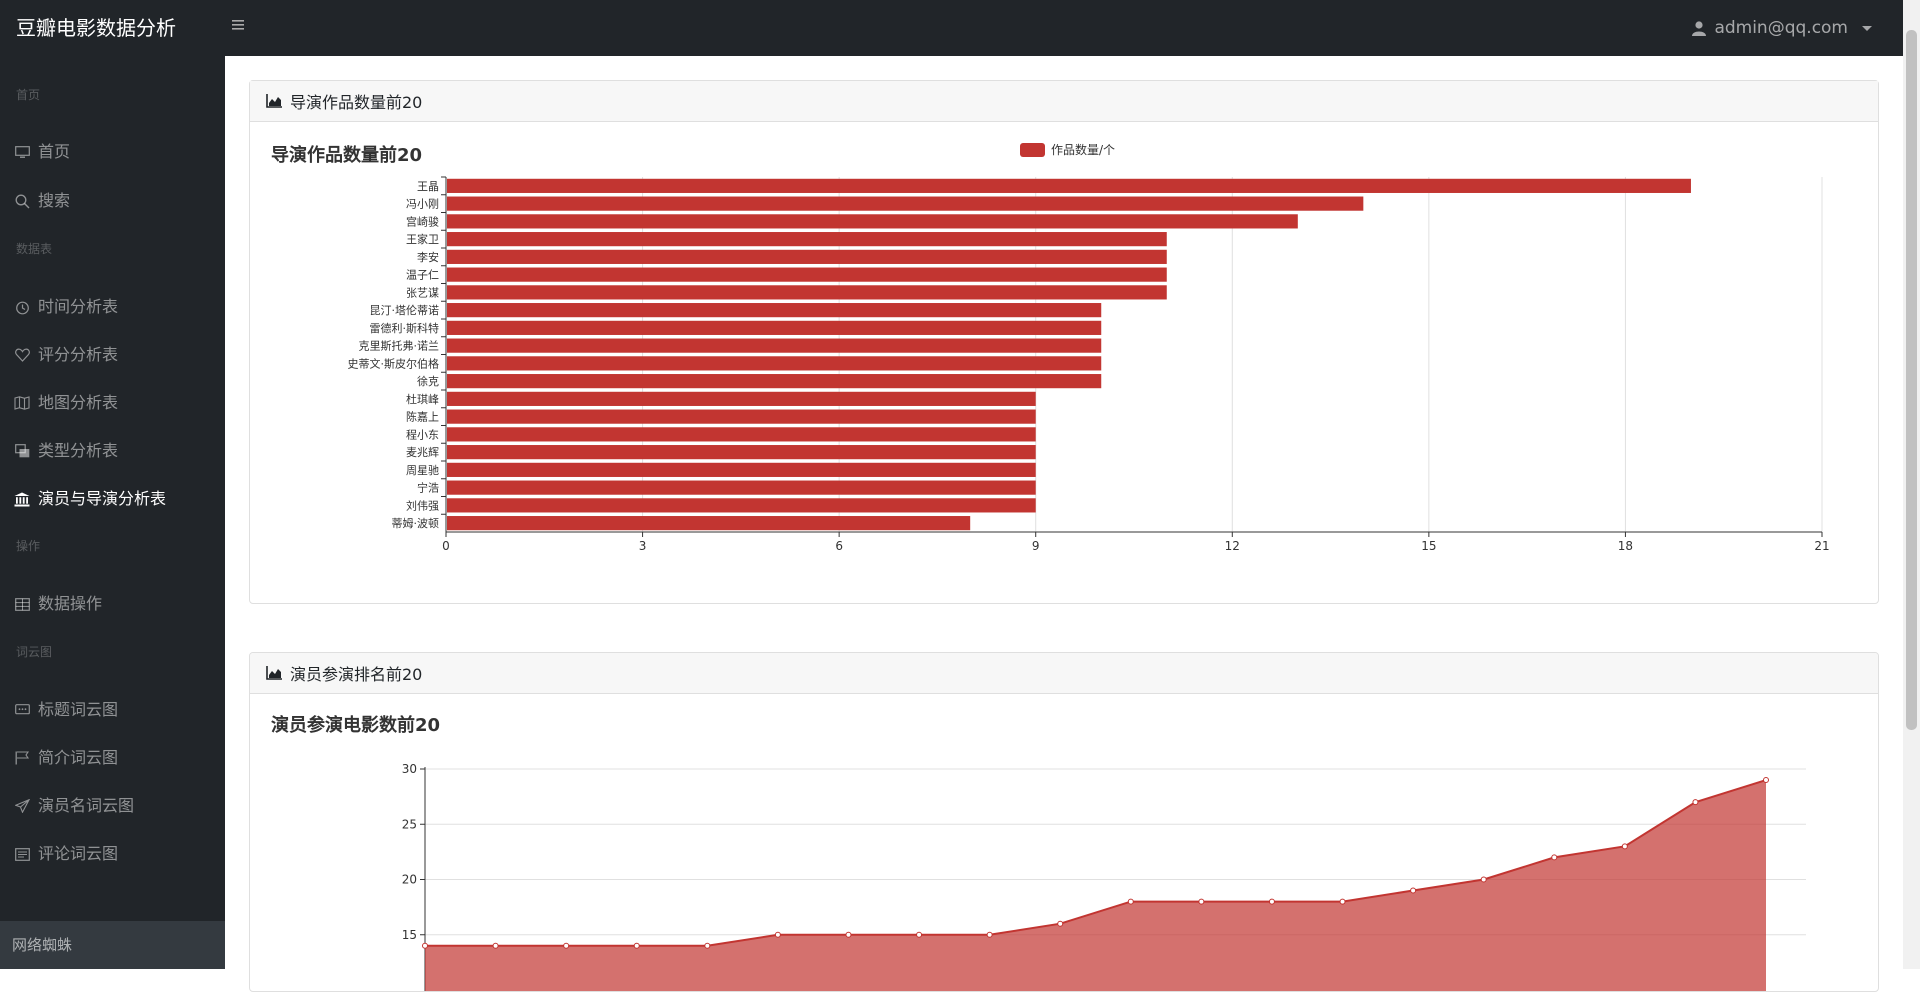 This screenshot has width=1920, height=992. Describe the element at coordinates (1095, 885) in the screenshot. I see `series-area` at that location.